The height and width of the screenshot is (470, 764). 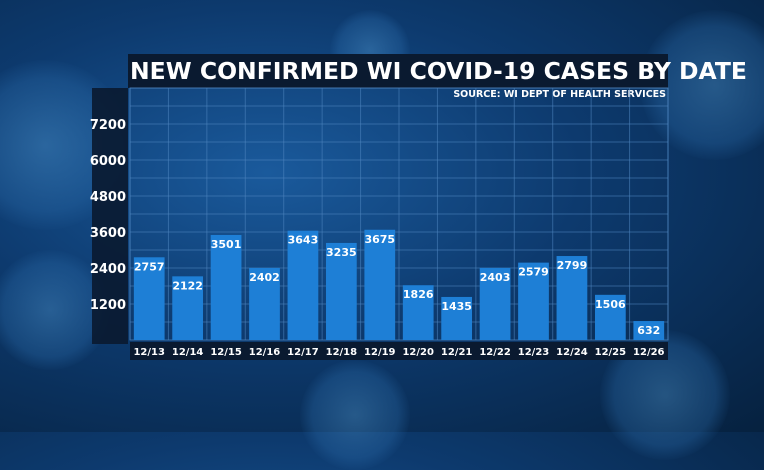 What do you see at coordinates (188, 352) in the screenshot?
I see `x-tick-label: 12/14` at bounding box center [188, 352].